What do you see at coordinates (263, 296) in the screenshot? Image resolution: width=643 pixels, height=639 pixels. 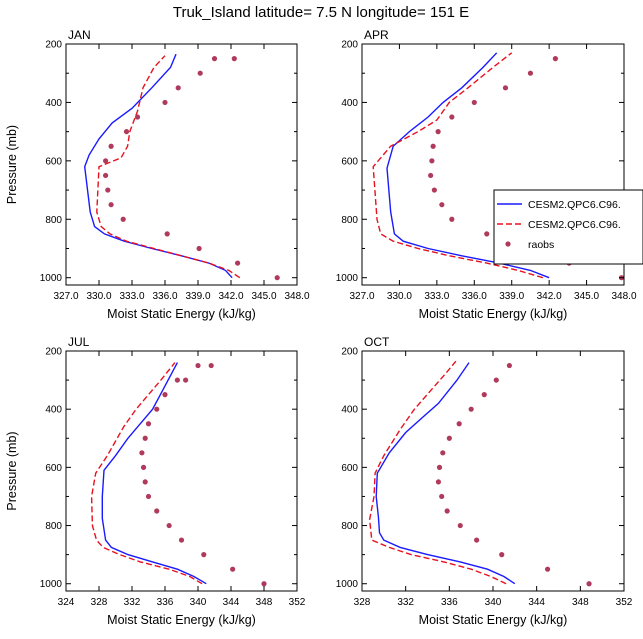 I see `xtick-label: 345.0` at bounding box center [263, 296].